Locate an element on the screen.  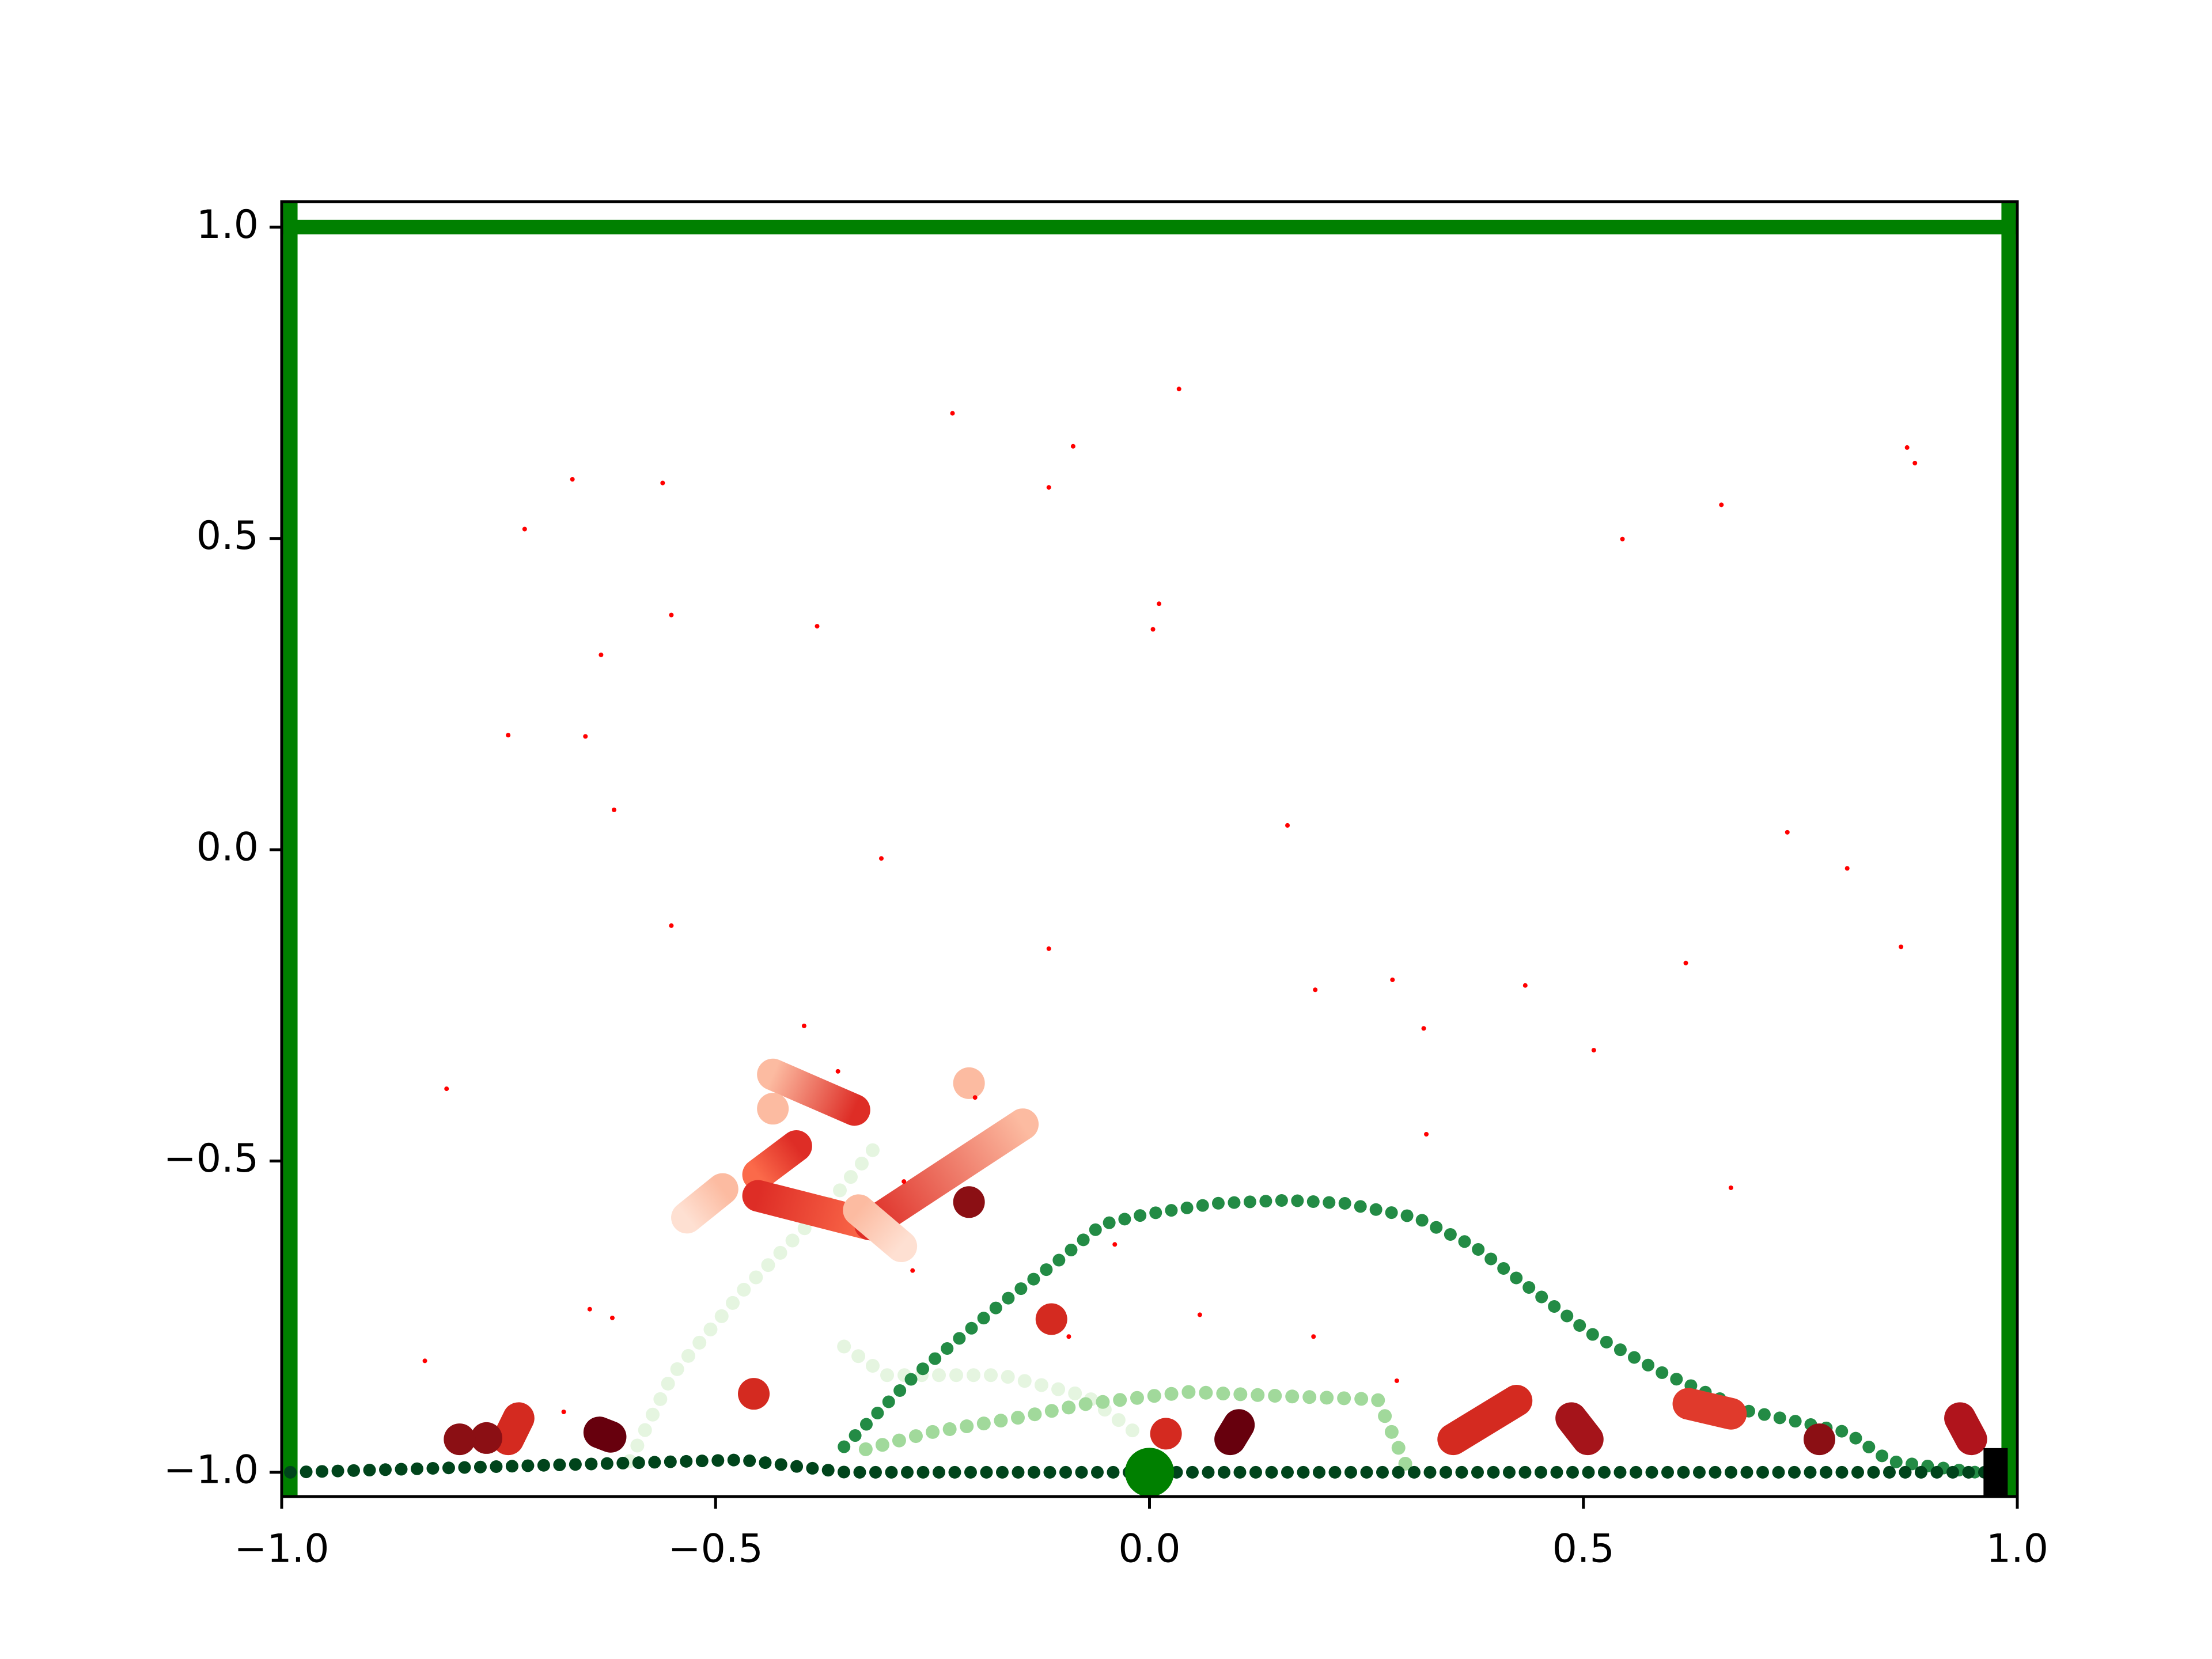
x-tick-label: −0.5 is located at coordinates (715, 1549).